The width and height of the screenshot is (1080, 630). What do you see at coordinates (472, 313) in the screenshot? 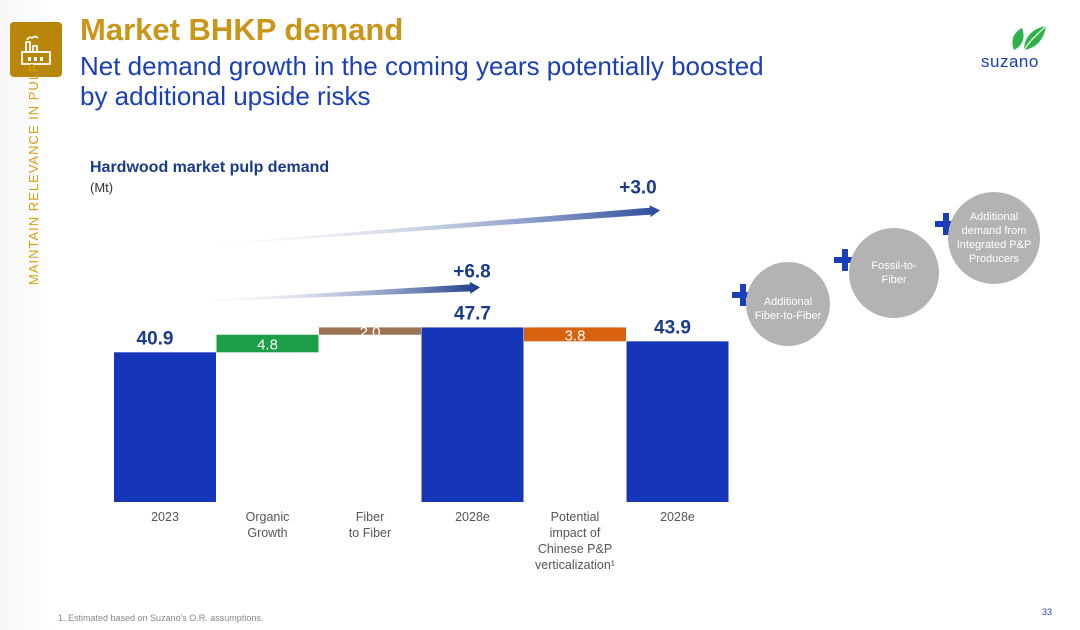
I see `value-label-3: 47.7` at bounding box center [472, 313].